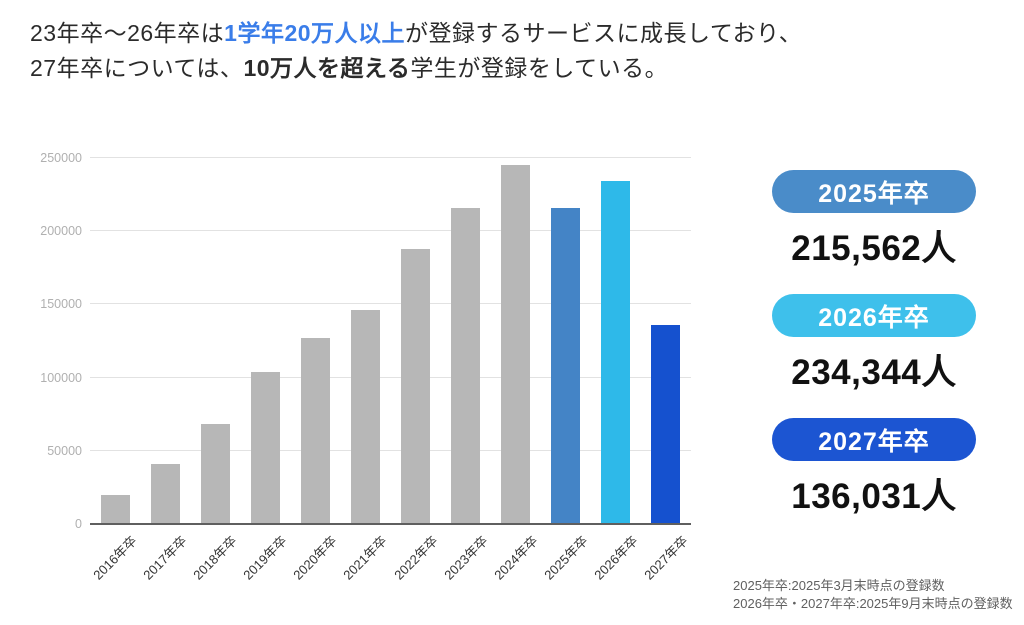 The height and width of the screenshot is (625, 1024). What do you see at coordinates (64, 450) in the screenshot?
I see `y-axis-tick-label: 50000` at bounding box center [64, 450].